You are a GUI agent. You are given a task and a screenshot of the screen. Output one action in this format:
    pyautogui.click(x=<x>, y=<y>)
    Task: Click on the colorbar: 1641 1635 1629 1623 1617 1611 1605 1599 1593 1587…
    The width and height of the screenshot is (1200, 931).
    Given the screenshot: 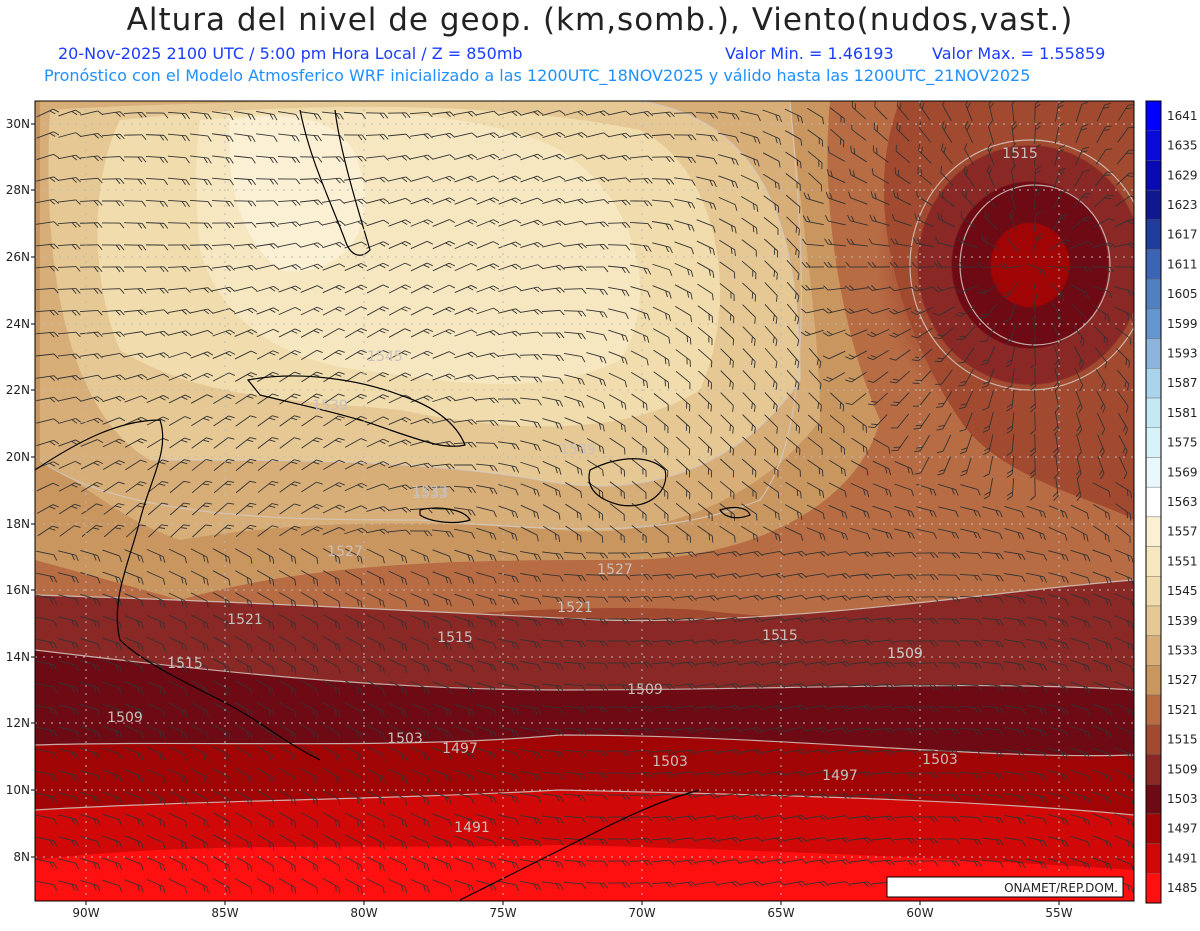 What is the action you would take?
    pyautogui.click(x=1172, y=502)
    